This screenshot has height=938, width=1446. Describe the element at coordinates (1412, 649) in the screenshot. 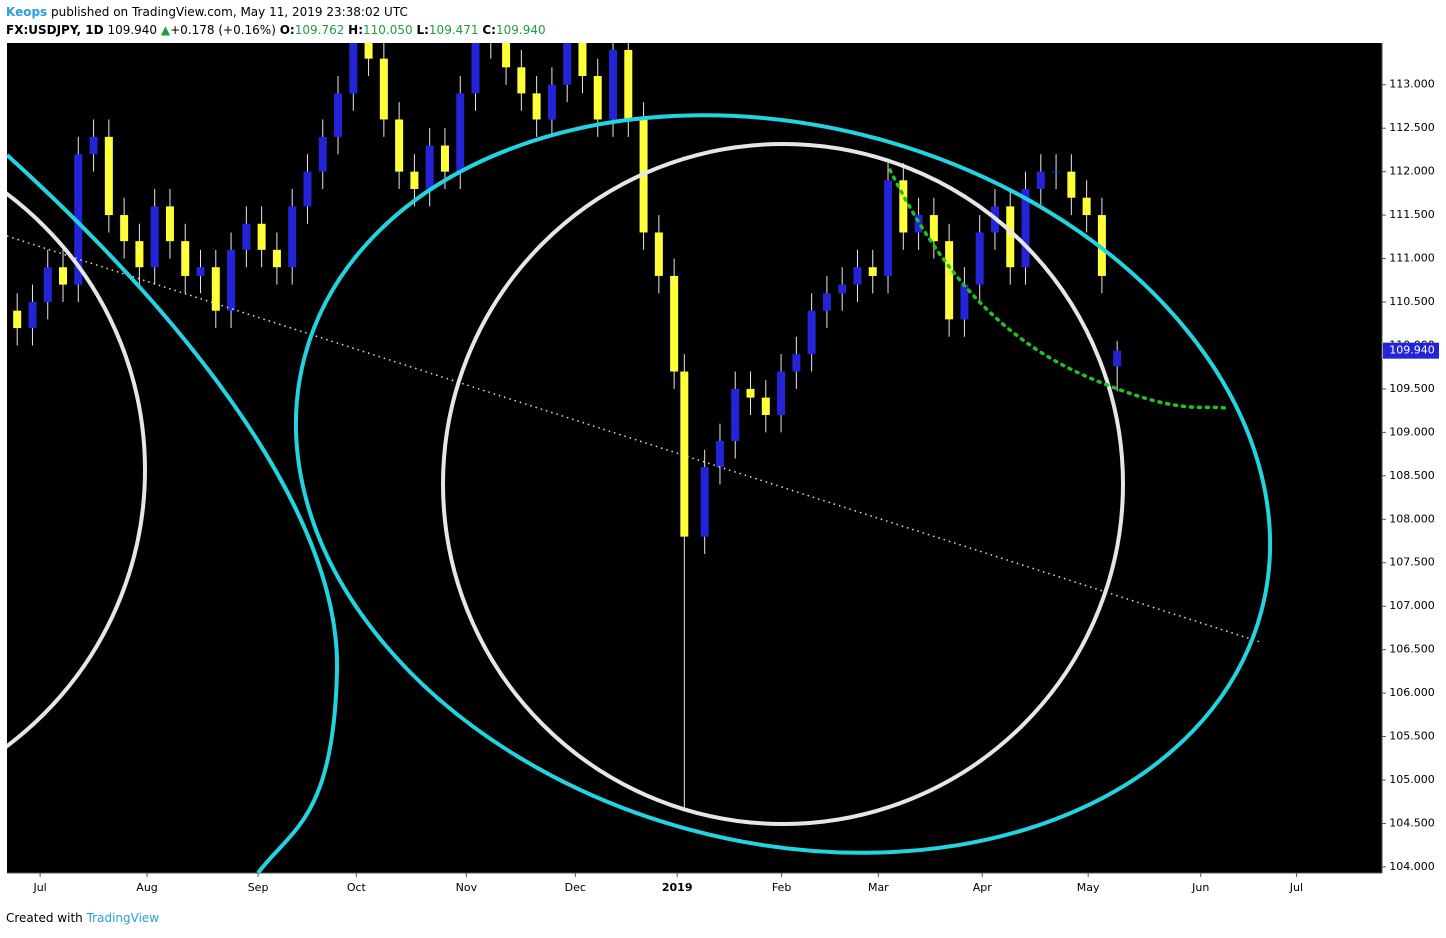

I see `y-tick-label: 106.500` at that location.